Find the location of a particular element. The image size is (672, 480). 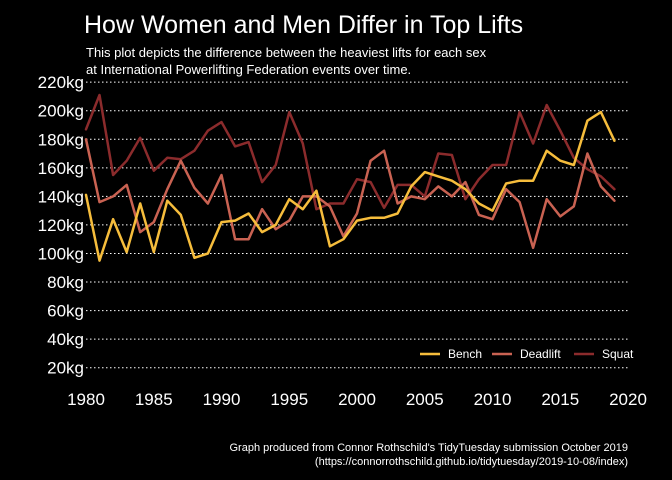

x-tick-label: 2020 is located at coordinates (628, 399).